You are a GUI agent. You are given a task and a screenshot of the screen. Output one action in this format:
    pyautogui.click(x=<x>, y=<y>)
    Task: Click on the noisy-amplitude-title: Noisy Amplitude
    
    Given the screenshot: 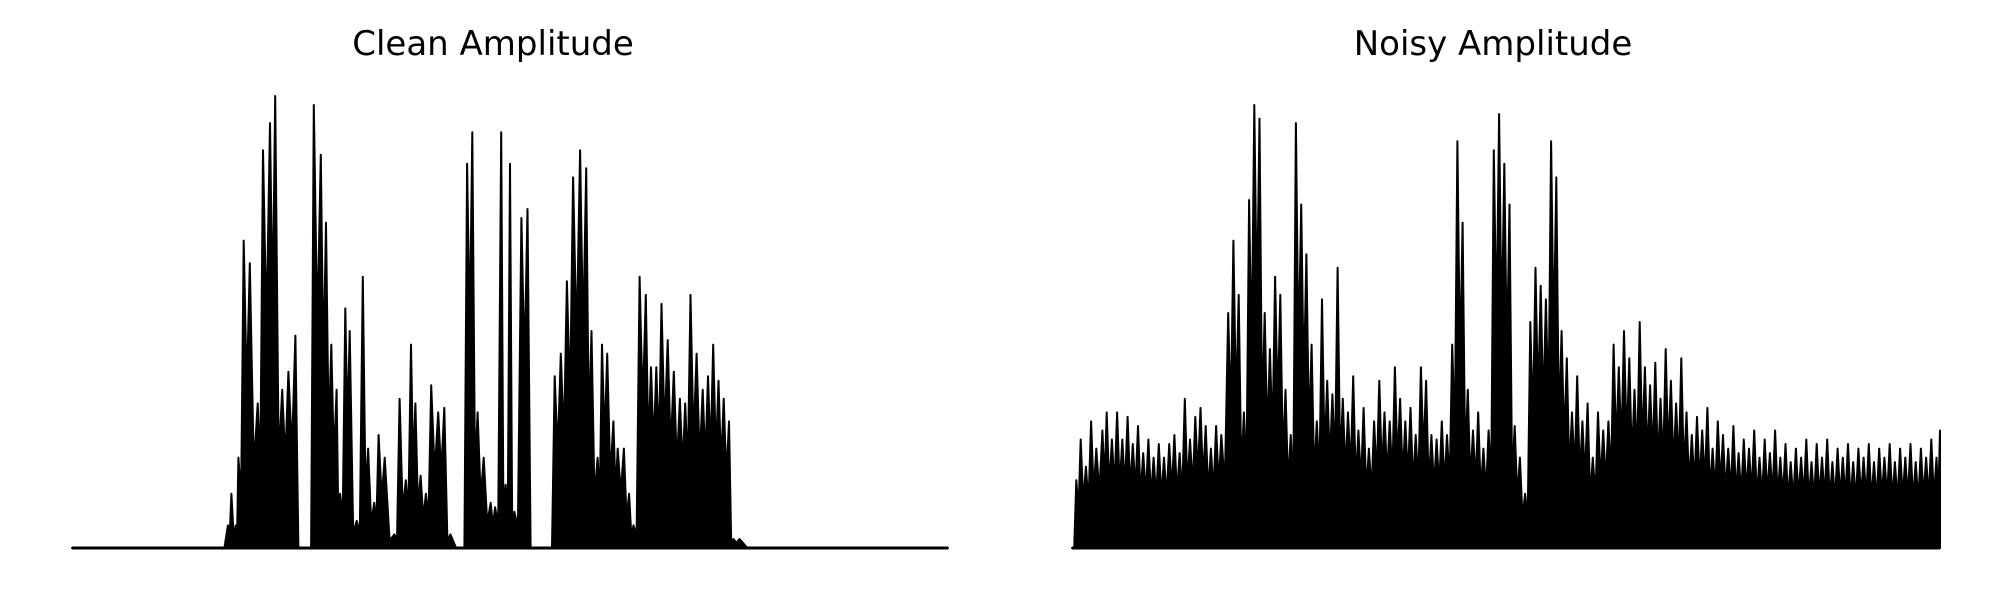 What is the action you would take?
    pyautogui.click(x=1493, y=44)
    